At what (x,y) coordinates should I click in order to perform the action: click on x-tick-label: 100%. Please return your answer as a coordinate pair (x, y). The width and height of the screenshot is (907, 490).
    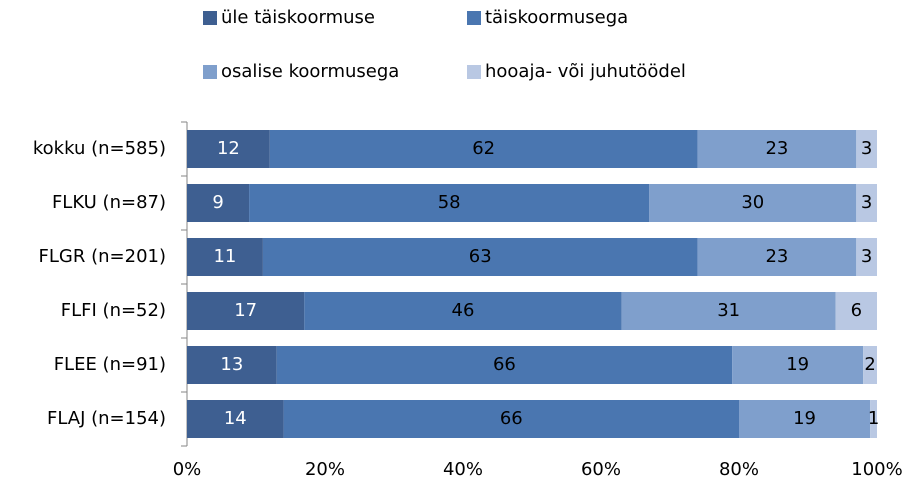
    Looking at the image, I should click on (876, 469).